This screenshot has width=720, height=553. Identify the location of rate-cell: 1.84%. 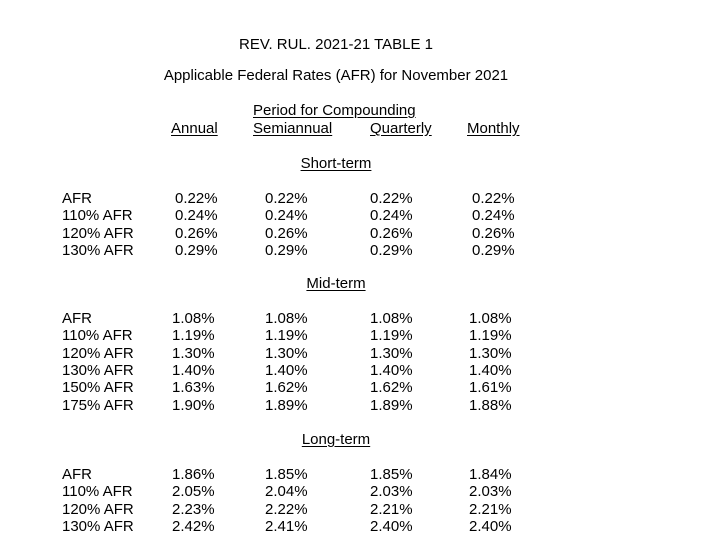
(490, 474).